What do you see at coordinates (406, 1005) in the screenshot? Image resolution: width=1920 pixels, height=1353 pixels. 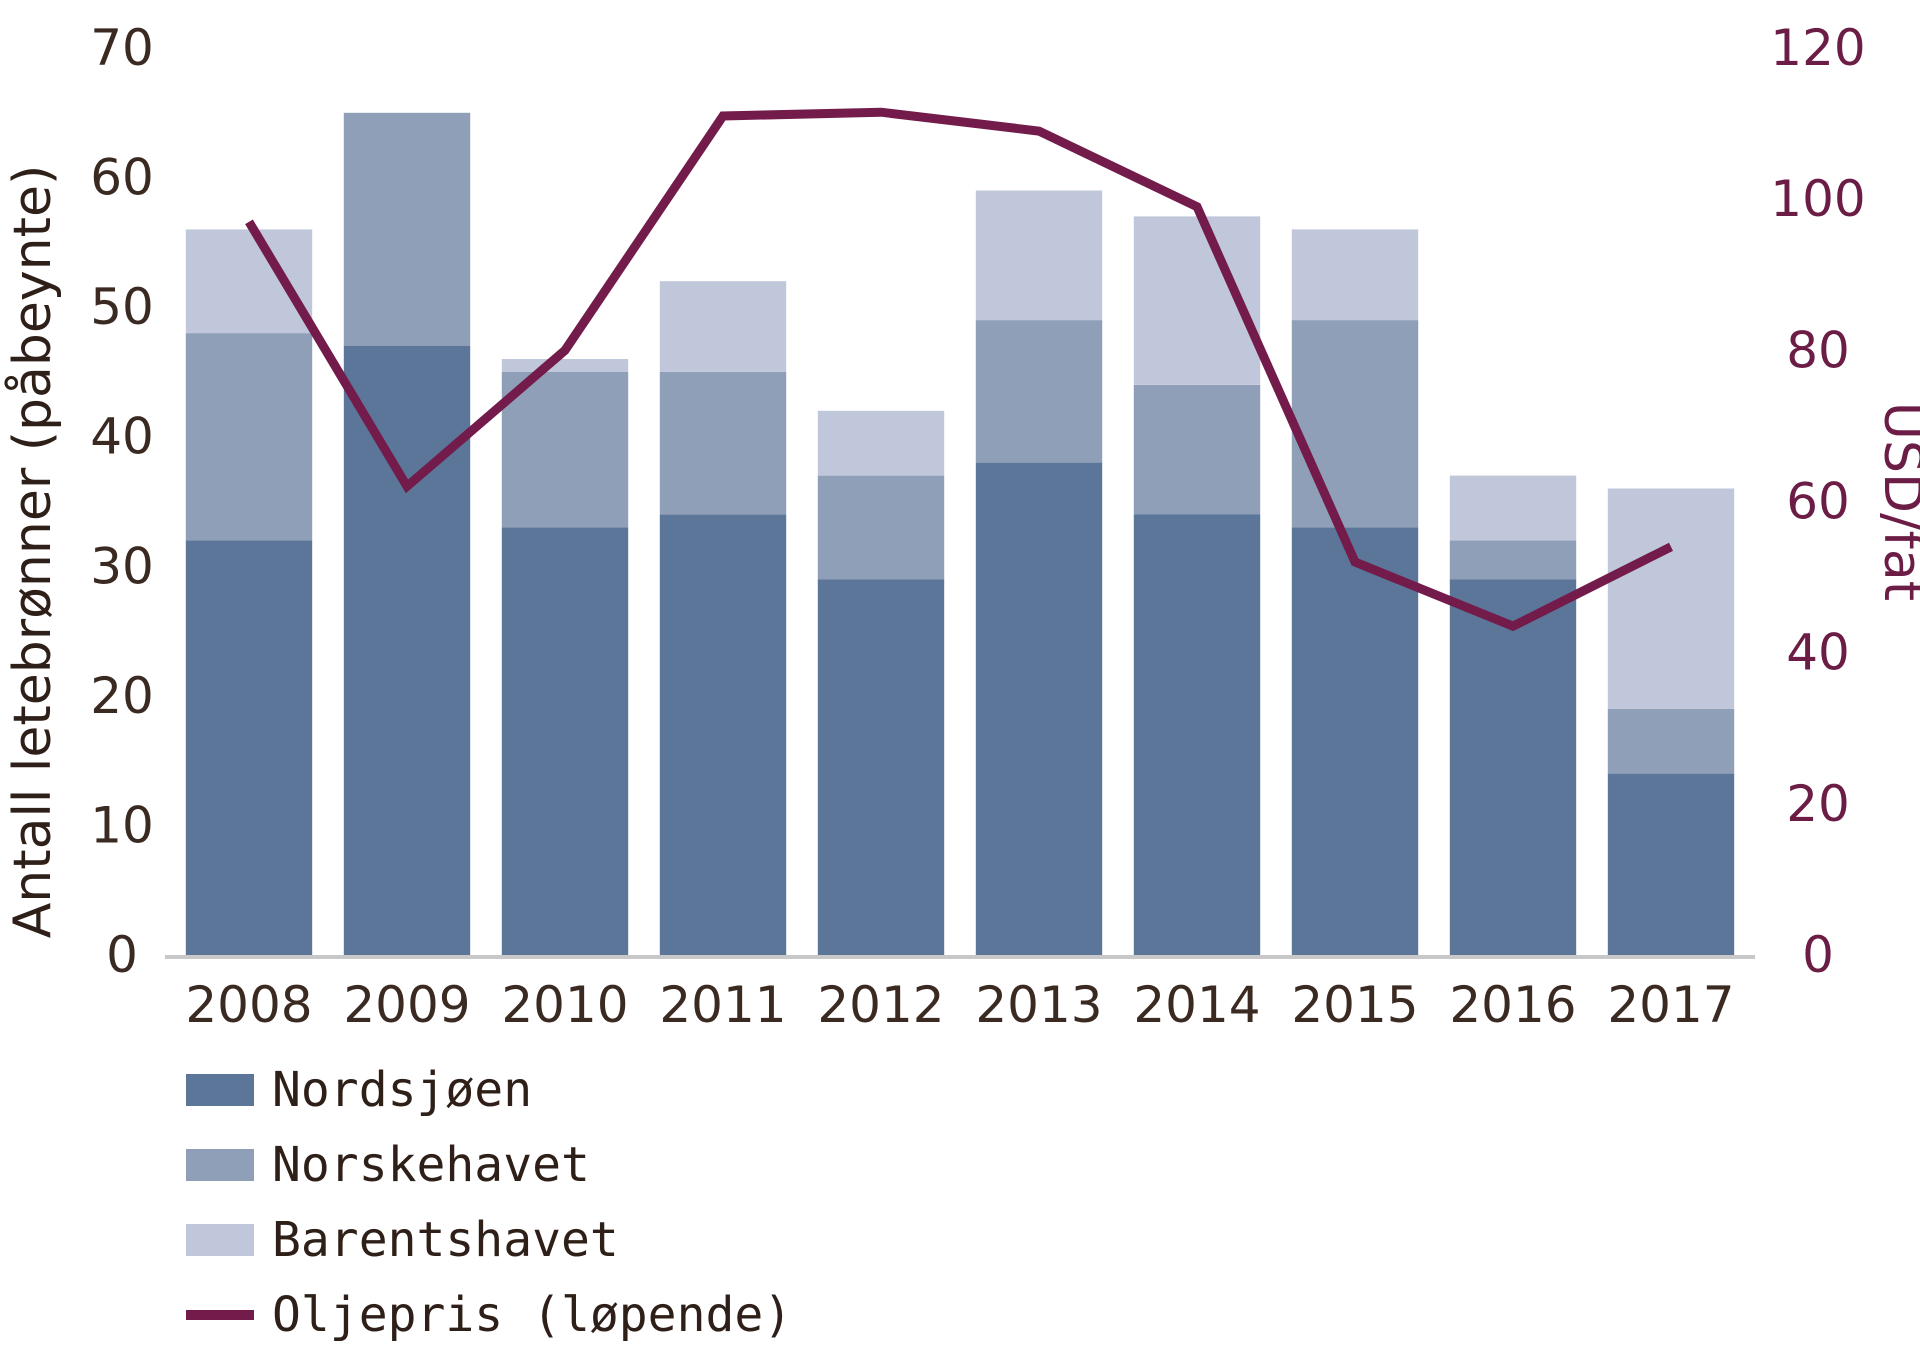 I see `x-tick-label: 2009` at bounding box center [406, 1005].